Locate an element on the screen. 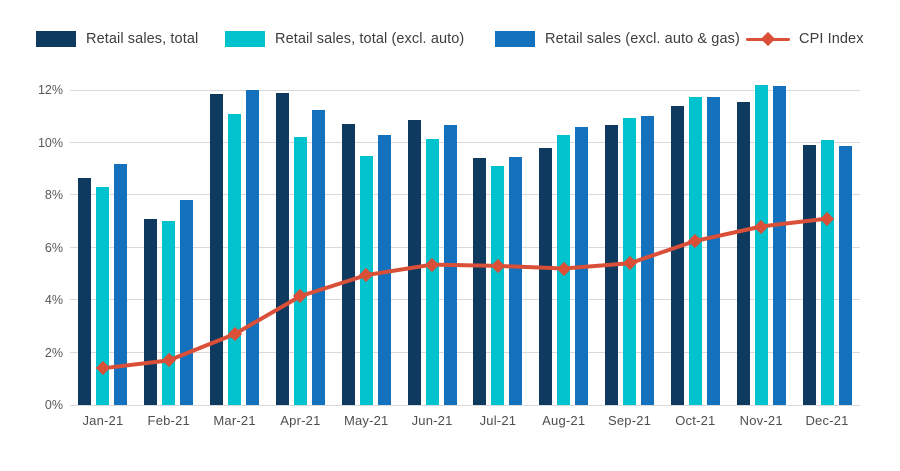 The width and height of the screenshot is (900, 471). legend-item-retail-excl-auto: Retail sales, total (excl. auto) is located at coordinates (344, 39).